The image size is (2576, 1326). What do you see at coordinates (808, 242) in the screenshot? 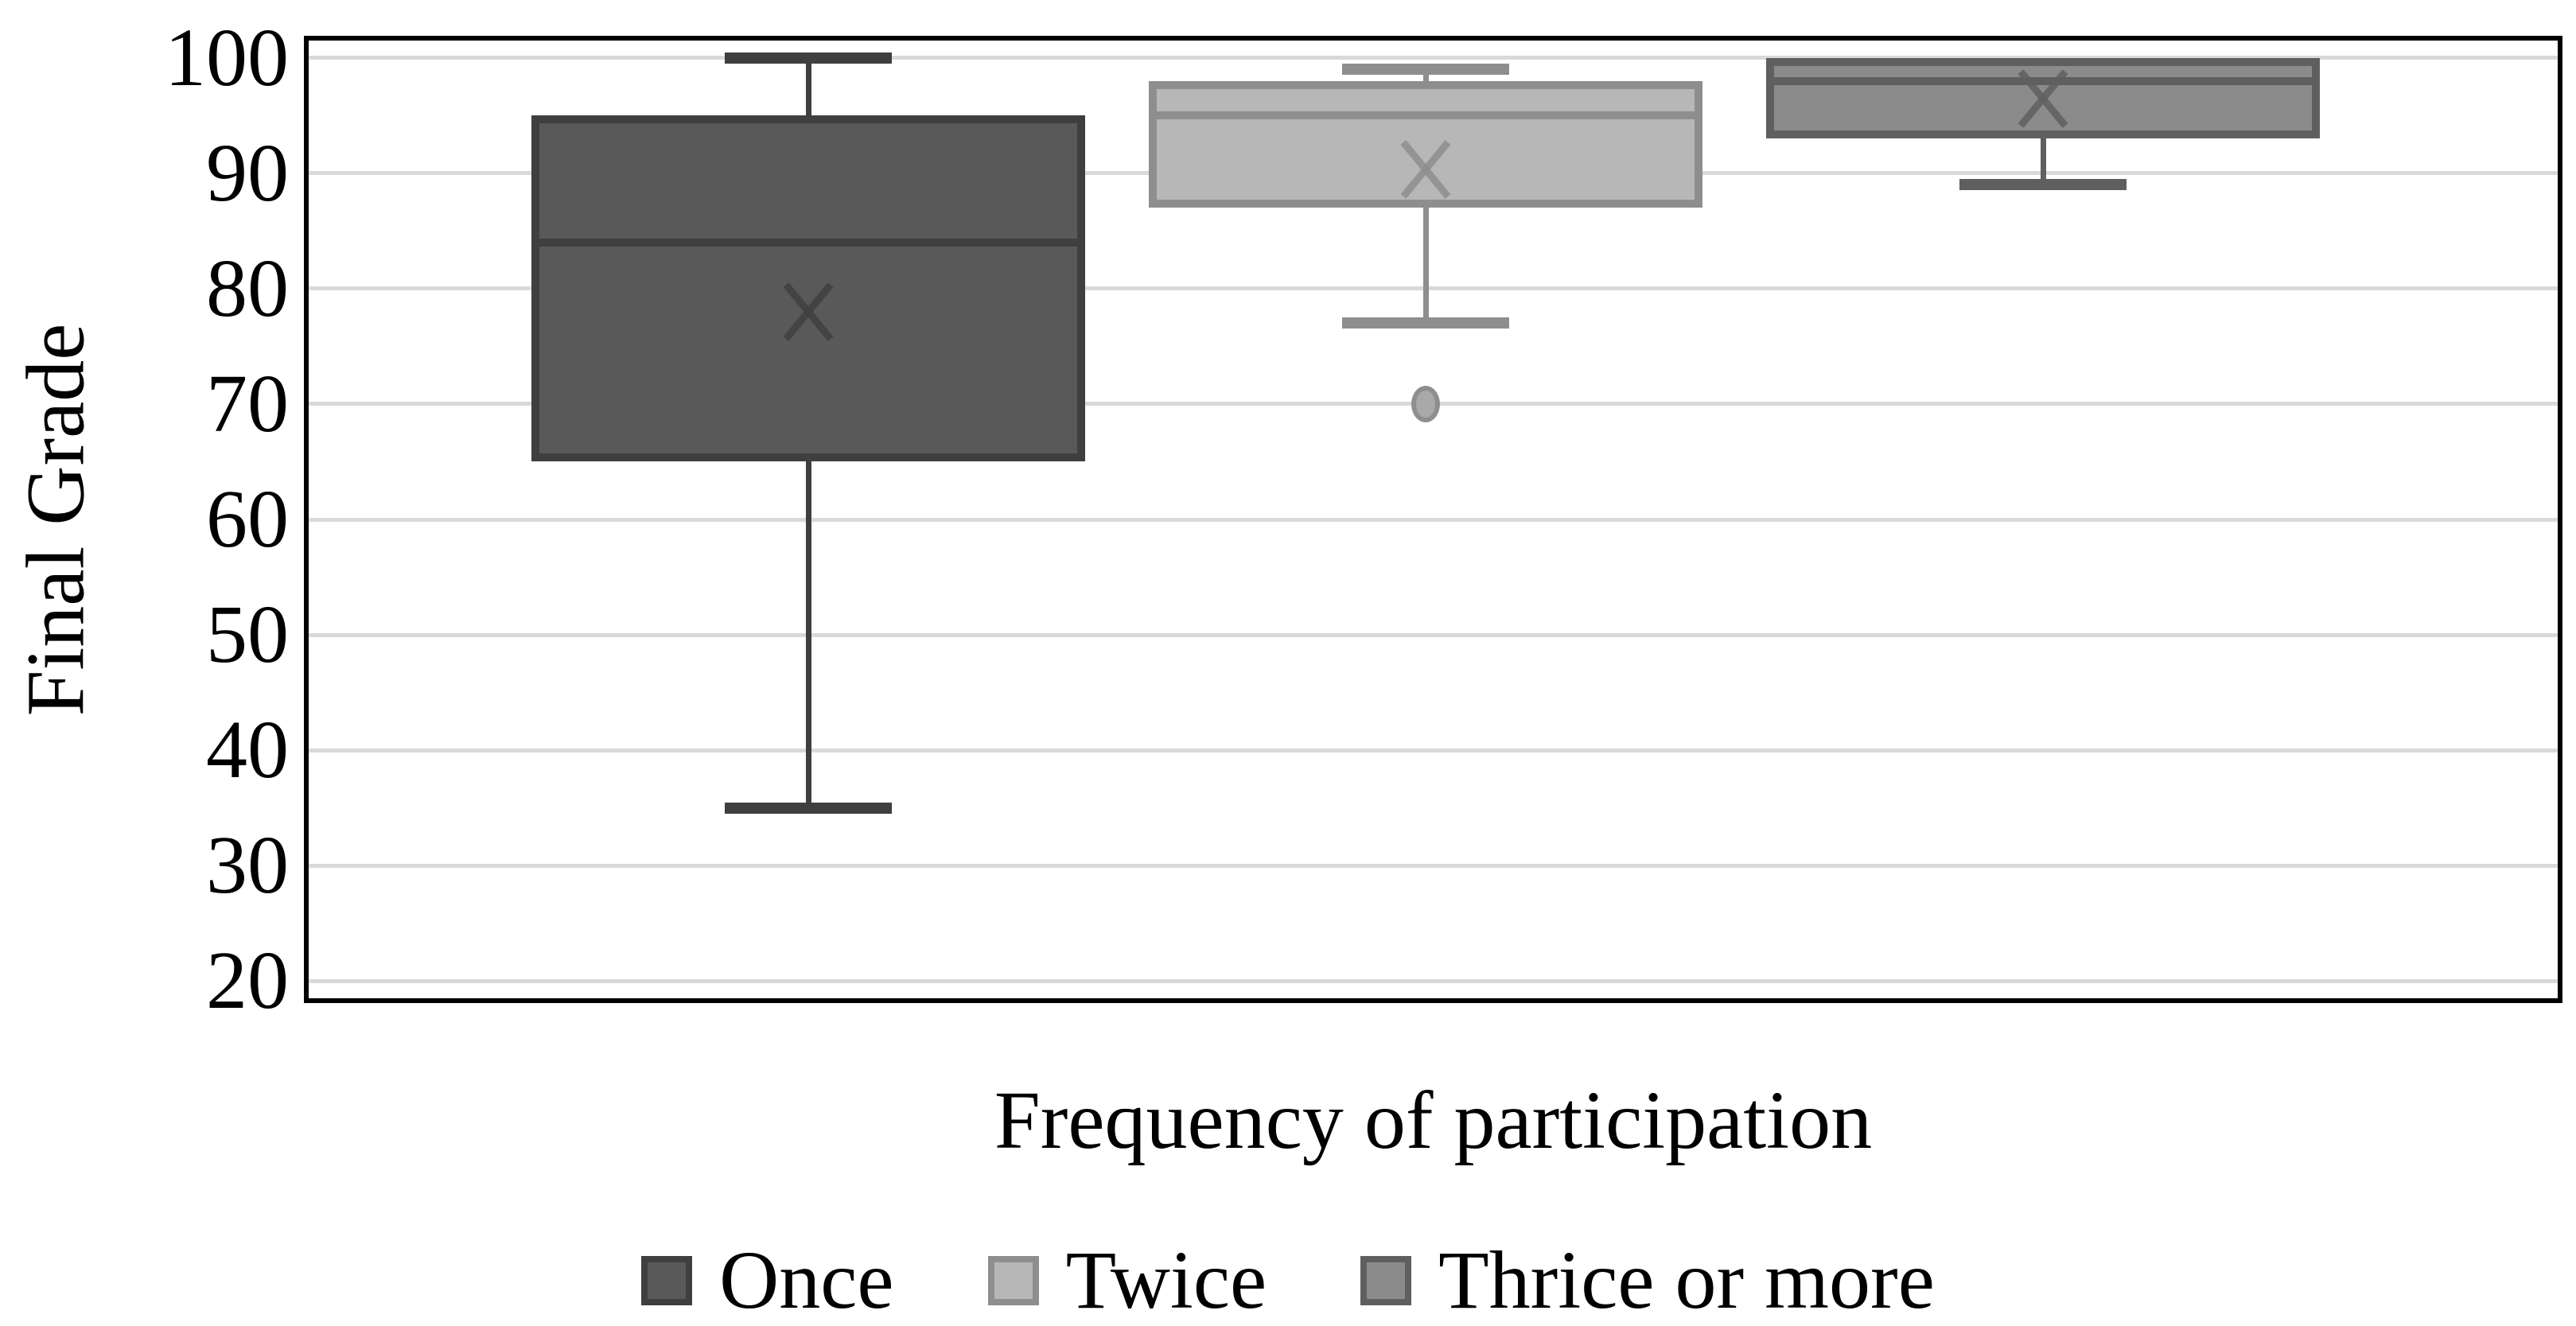
I see `median-line-once` at bounding box center [808, 242].